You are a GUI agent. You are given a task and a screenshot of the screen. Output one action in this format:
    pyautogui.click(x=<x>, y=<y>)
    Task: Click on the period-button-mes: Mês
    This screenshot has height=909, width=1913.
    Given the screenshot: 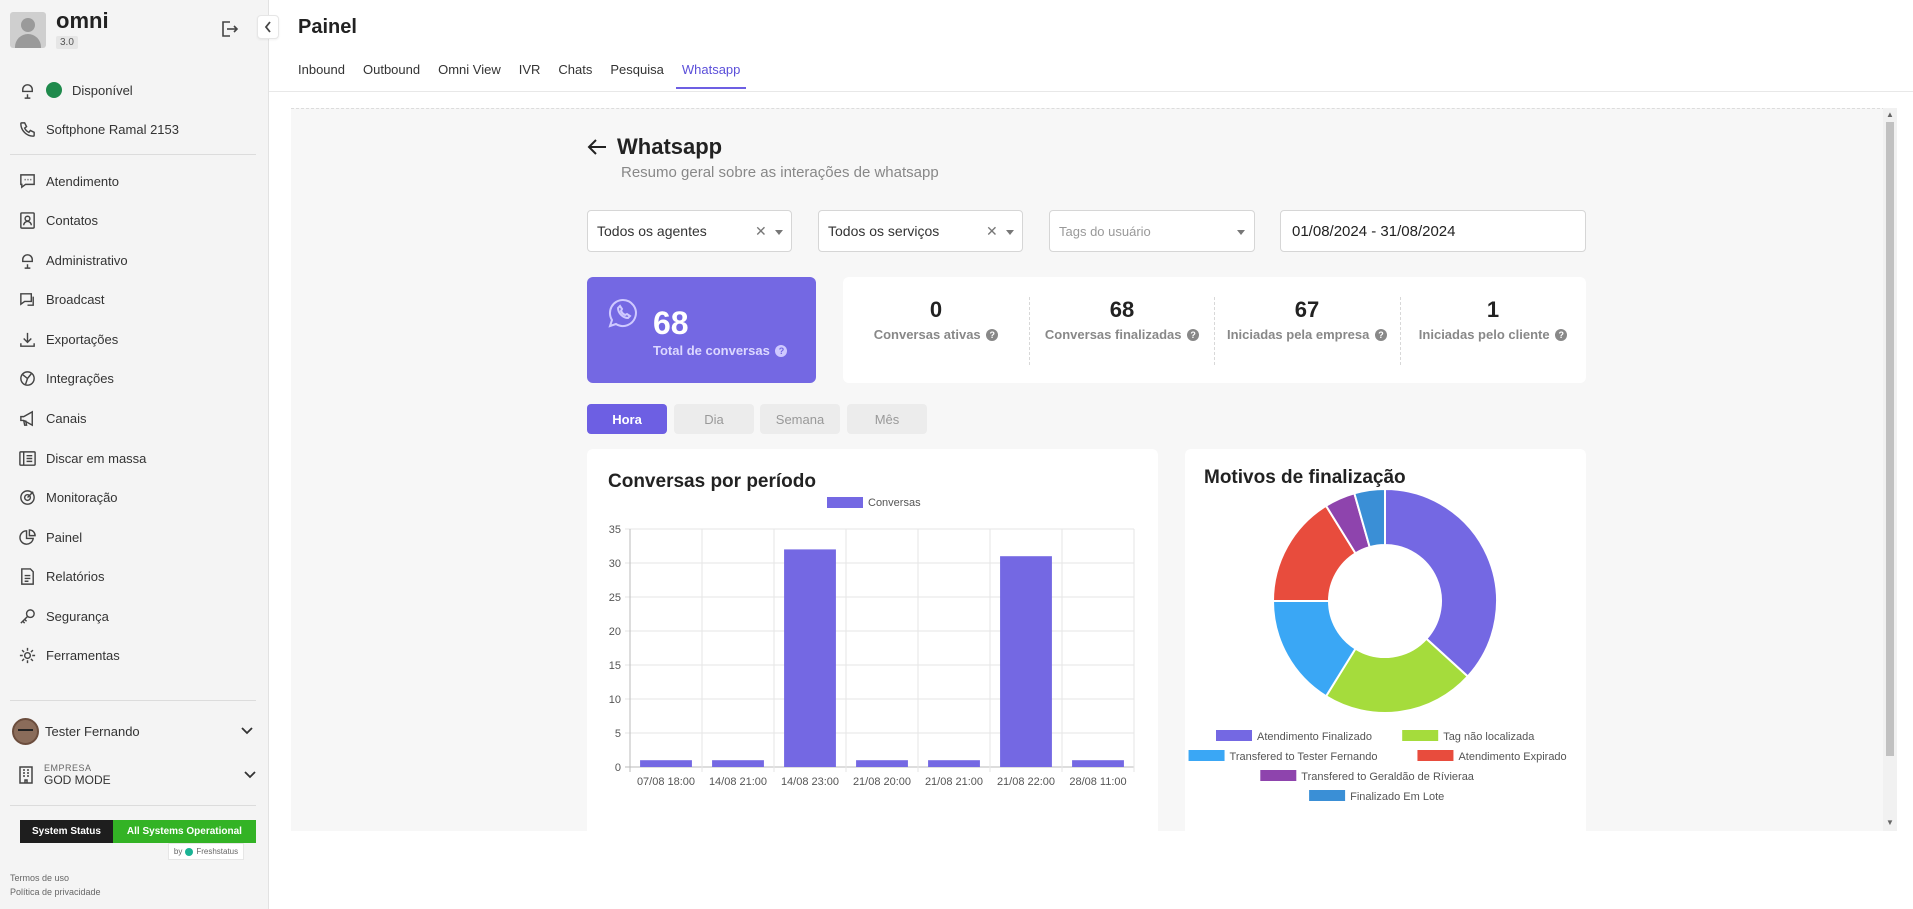 What is the action you would take?
    pyautogui.click(x=887, y=419)
    